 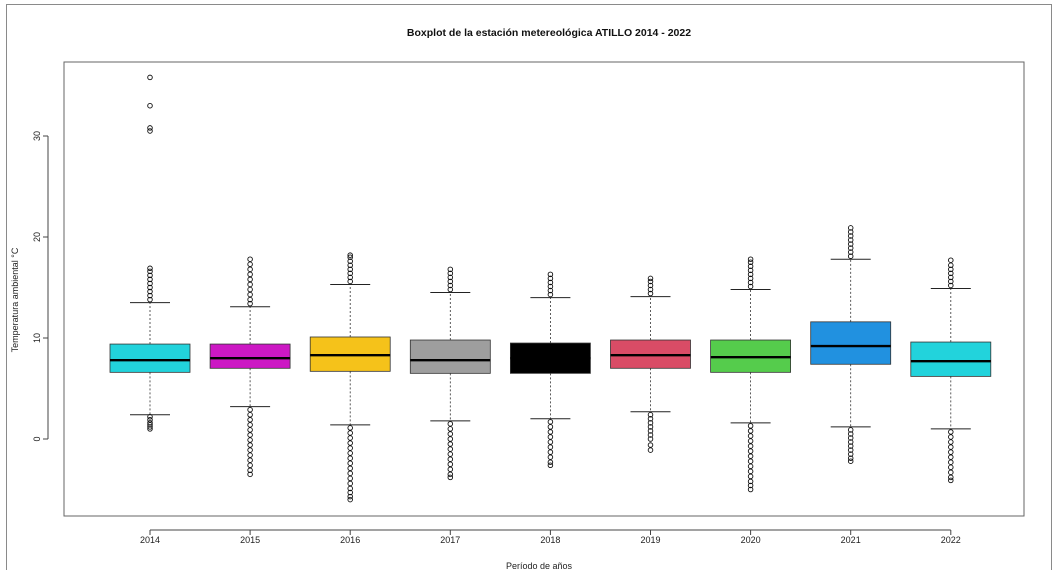 I want to click on x-tick-label: 2018, so click(x=550, y=540).